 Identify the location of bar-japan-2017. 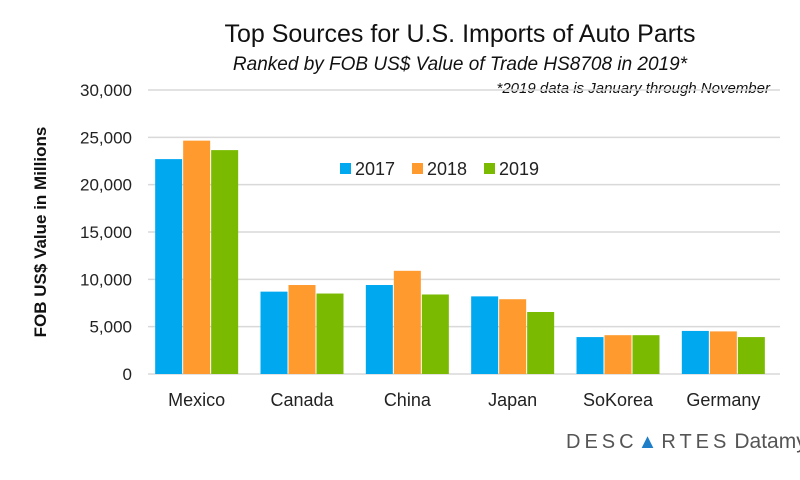
(485, 335).